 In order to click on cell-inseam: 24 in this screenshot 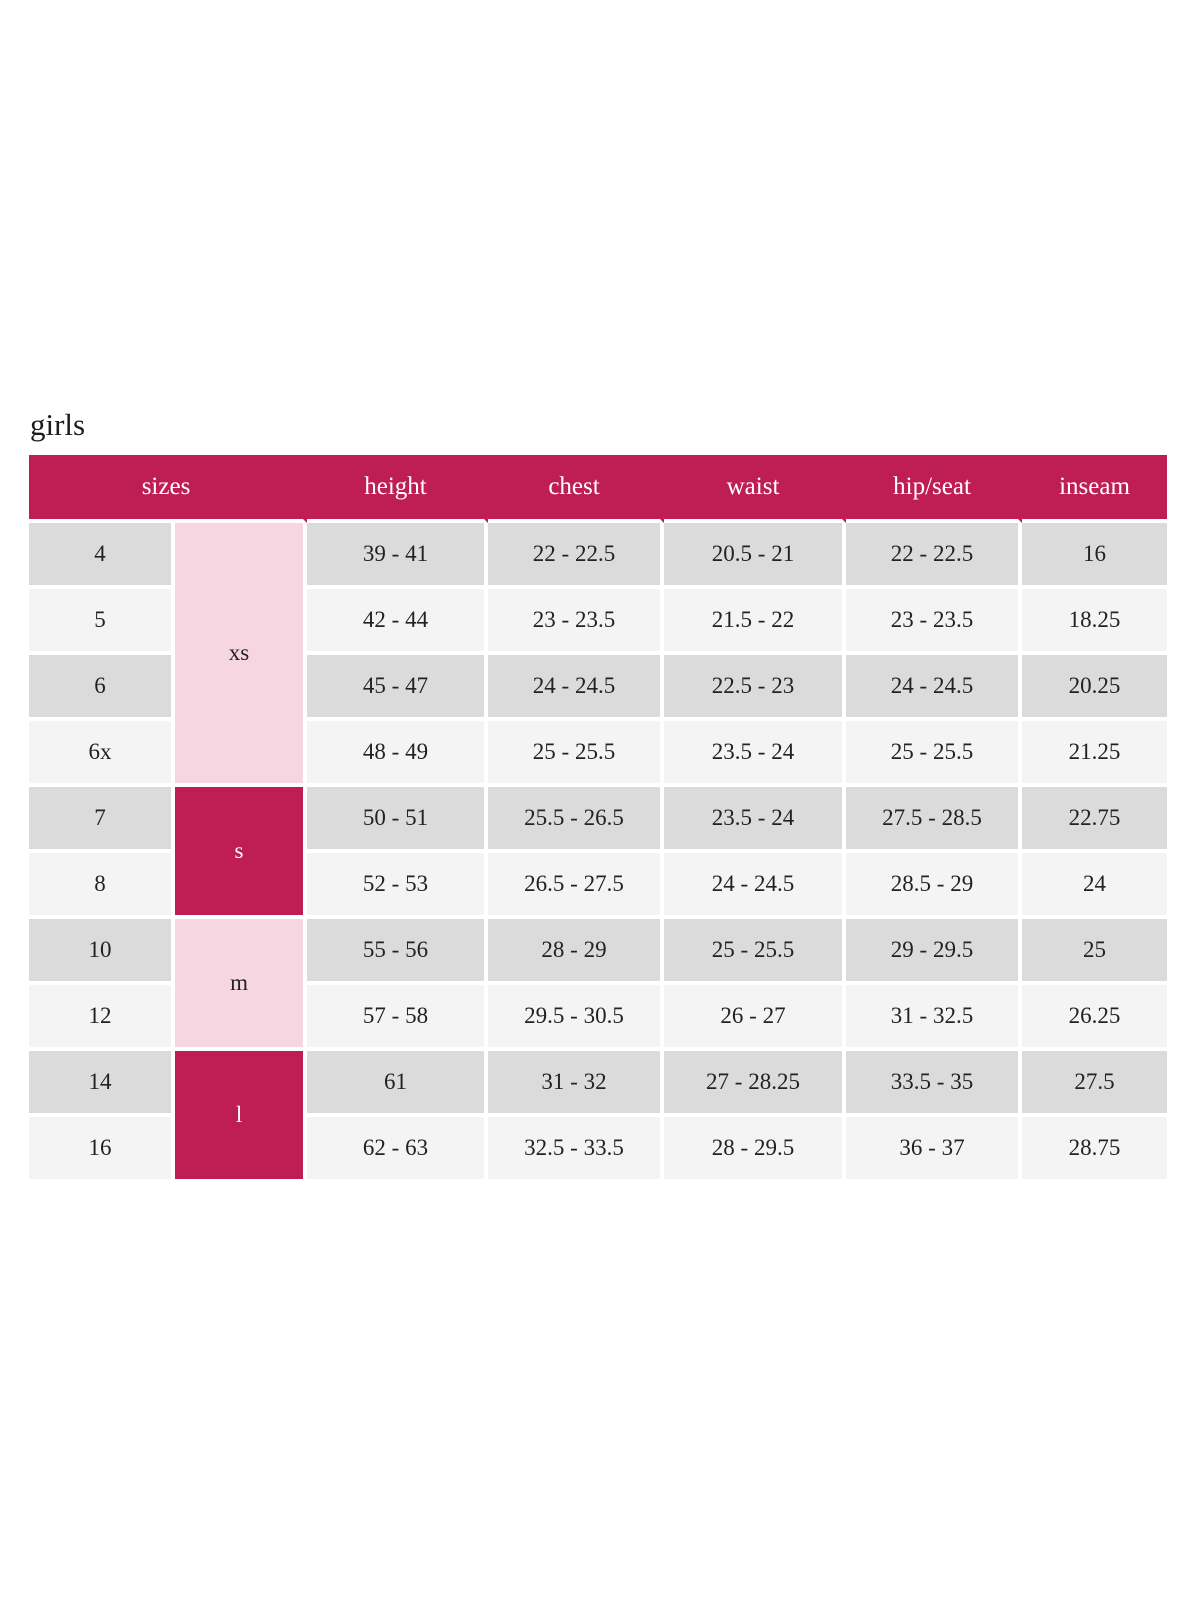, I will do `click(1095, 886)`.